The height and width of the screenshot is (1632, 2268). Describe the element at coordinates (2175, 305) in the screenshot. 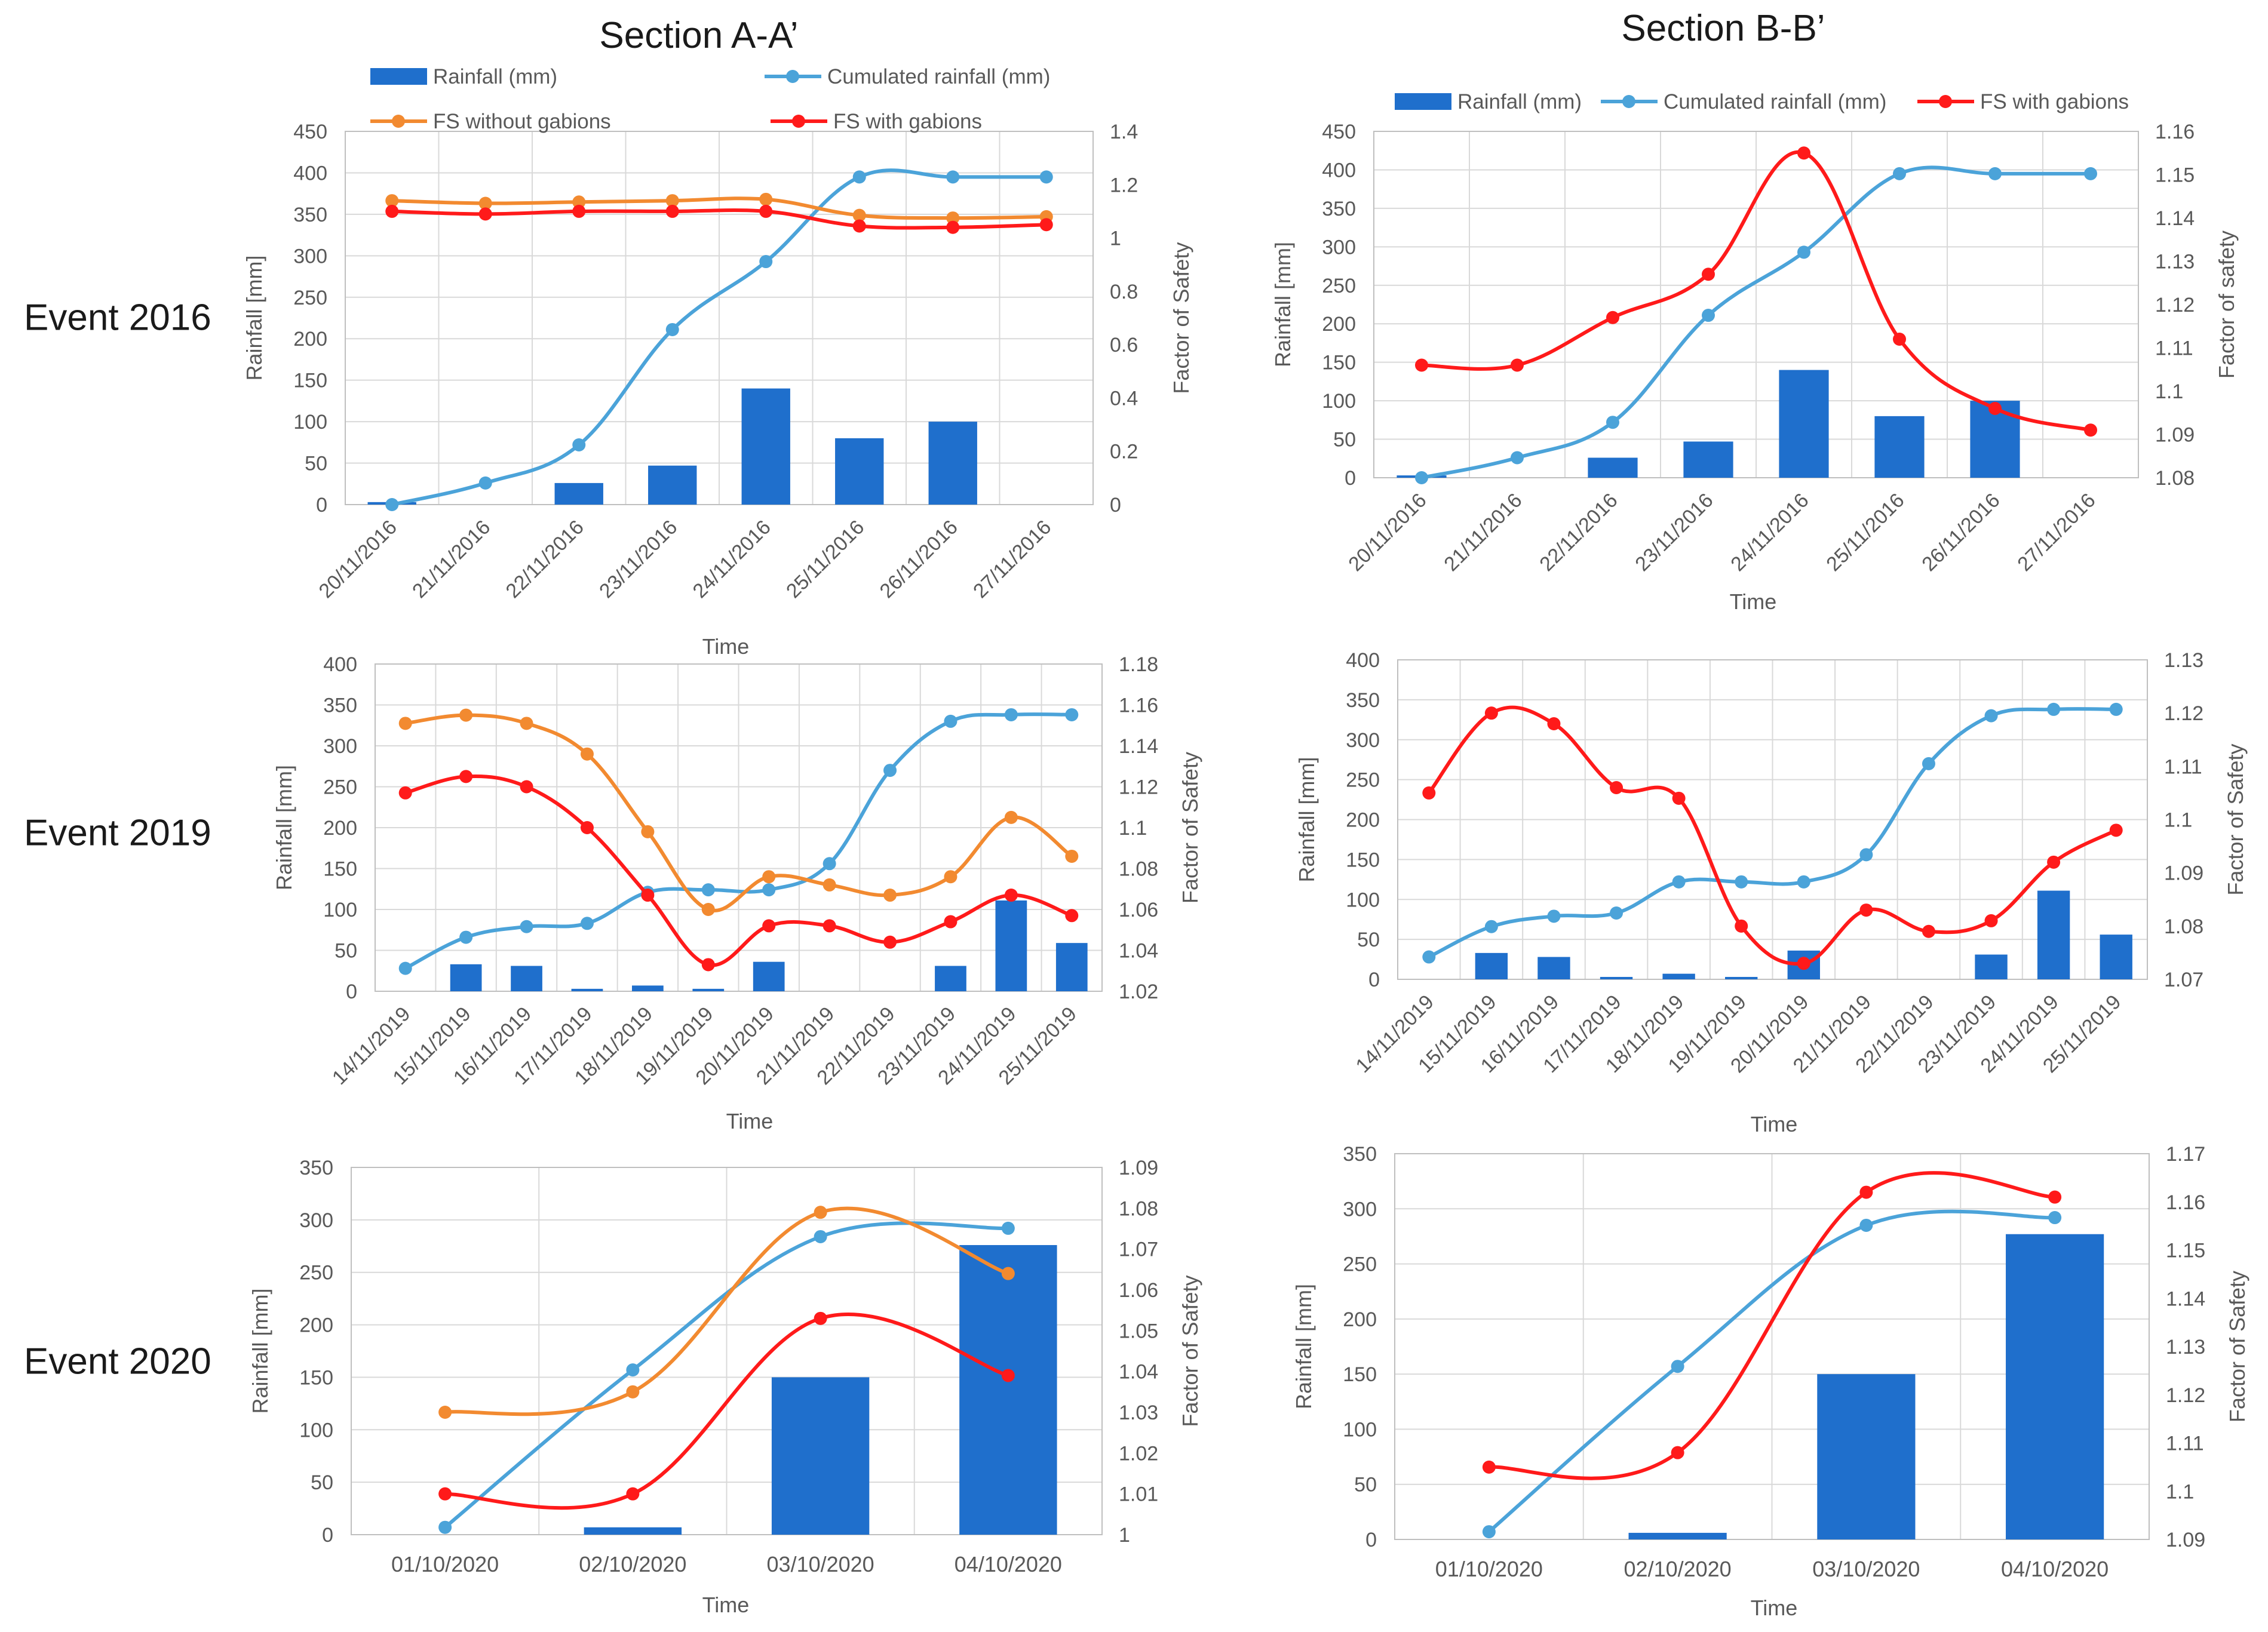

I see `y2-tick-label: 1.12` at that location.